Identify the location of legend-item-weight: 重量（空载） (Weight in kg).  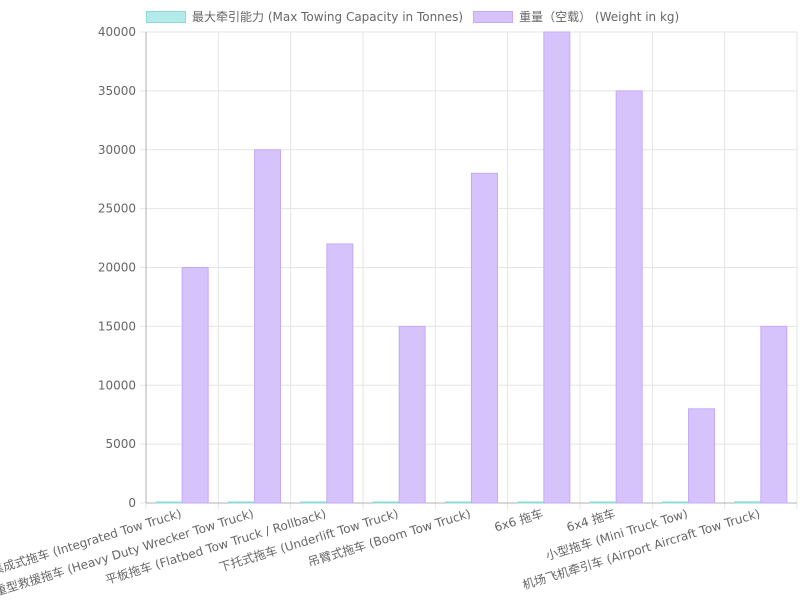
(576, 16).